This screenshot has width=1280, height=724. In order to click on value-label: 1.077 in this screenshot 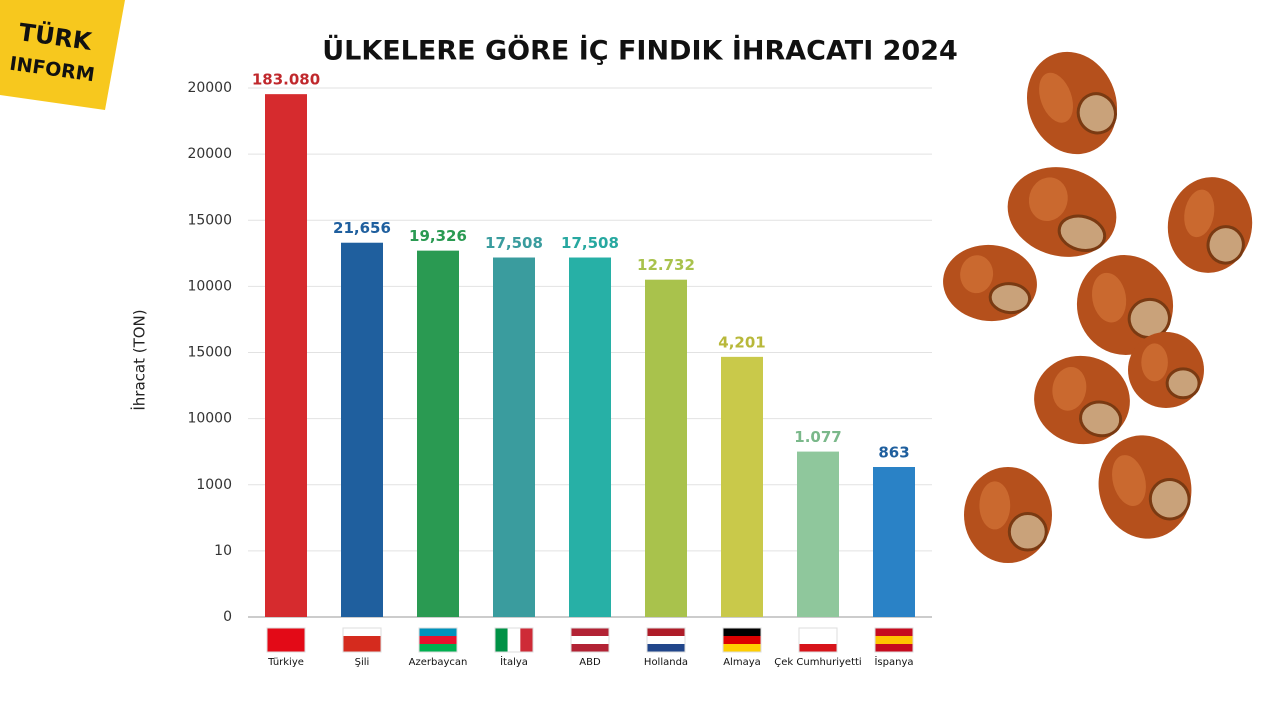, I will do `click(817, 437)`.